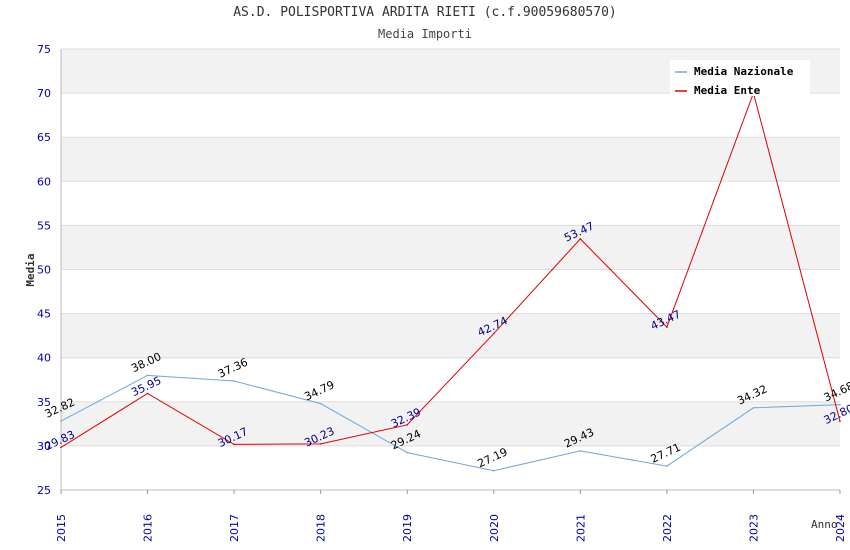 The width and height of the screenshot is (850, 550). I want to click on x-tick-label: 2018, so click(321, 528).